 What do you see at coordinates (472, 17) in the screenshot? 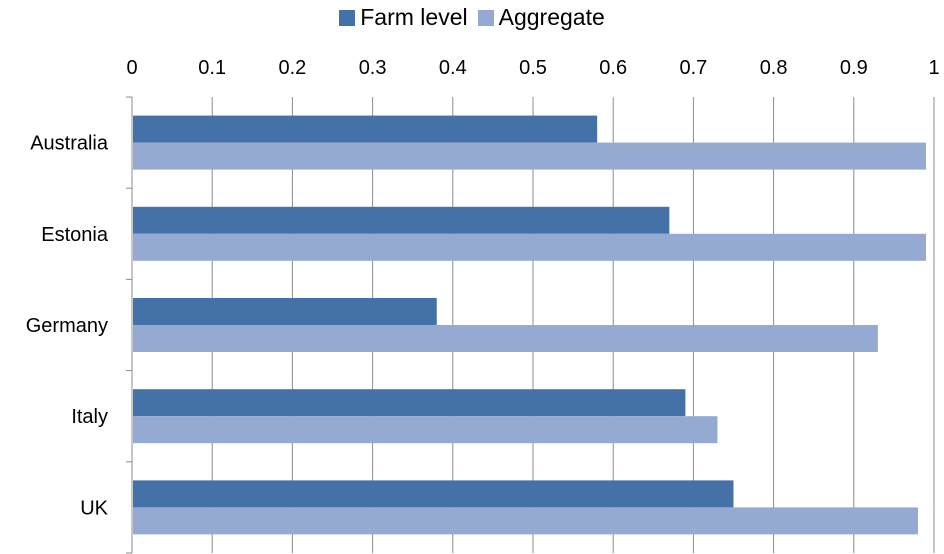
I see `legend: Farm level Aggregate` at bounding box center [472, 17].